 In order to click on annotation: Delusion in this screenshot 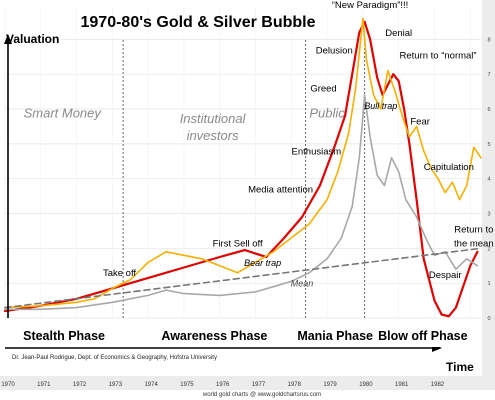, I will do `click(334, 50)`.